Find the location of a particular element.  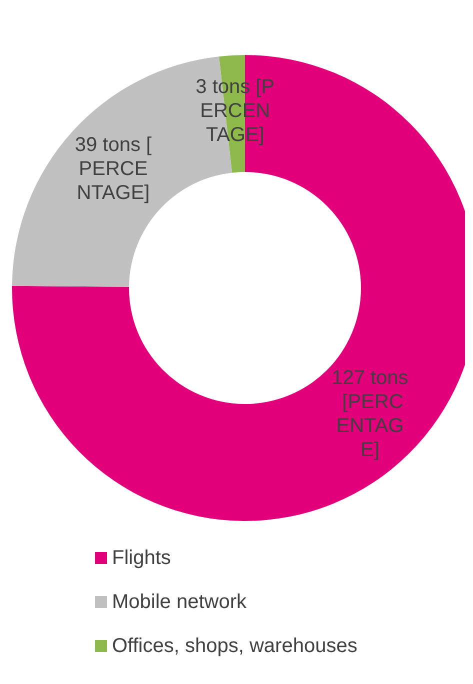

legend-label: Offices, shops, warehouses is located at coordinates (235, 646).